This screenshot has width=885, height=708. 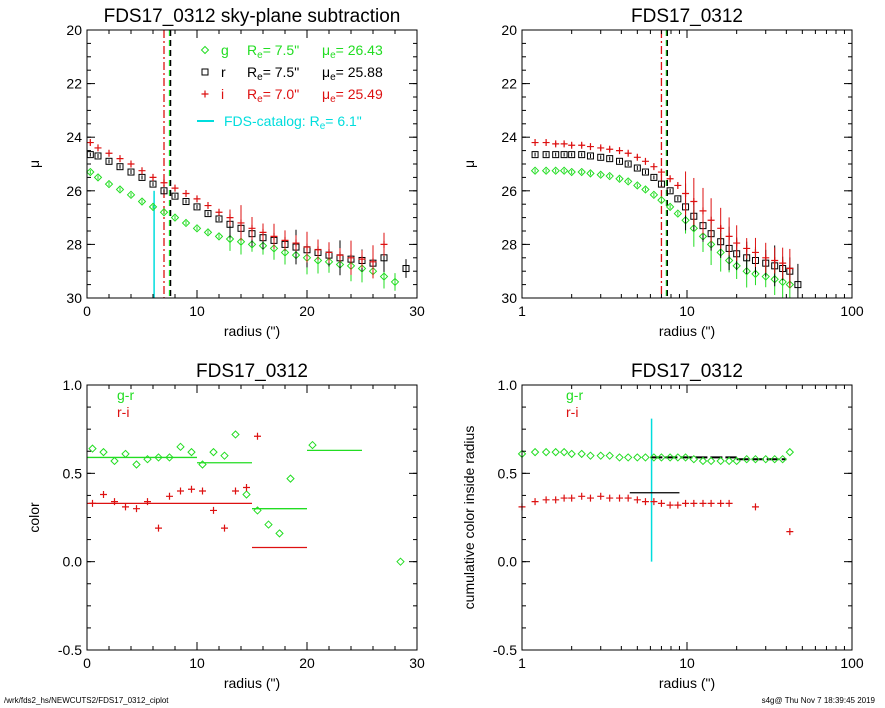 I want to click on footer-timestamp: s4g@ Thu Nov 7 18:39:45 2019, so click(x=818, y=700).